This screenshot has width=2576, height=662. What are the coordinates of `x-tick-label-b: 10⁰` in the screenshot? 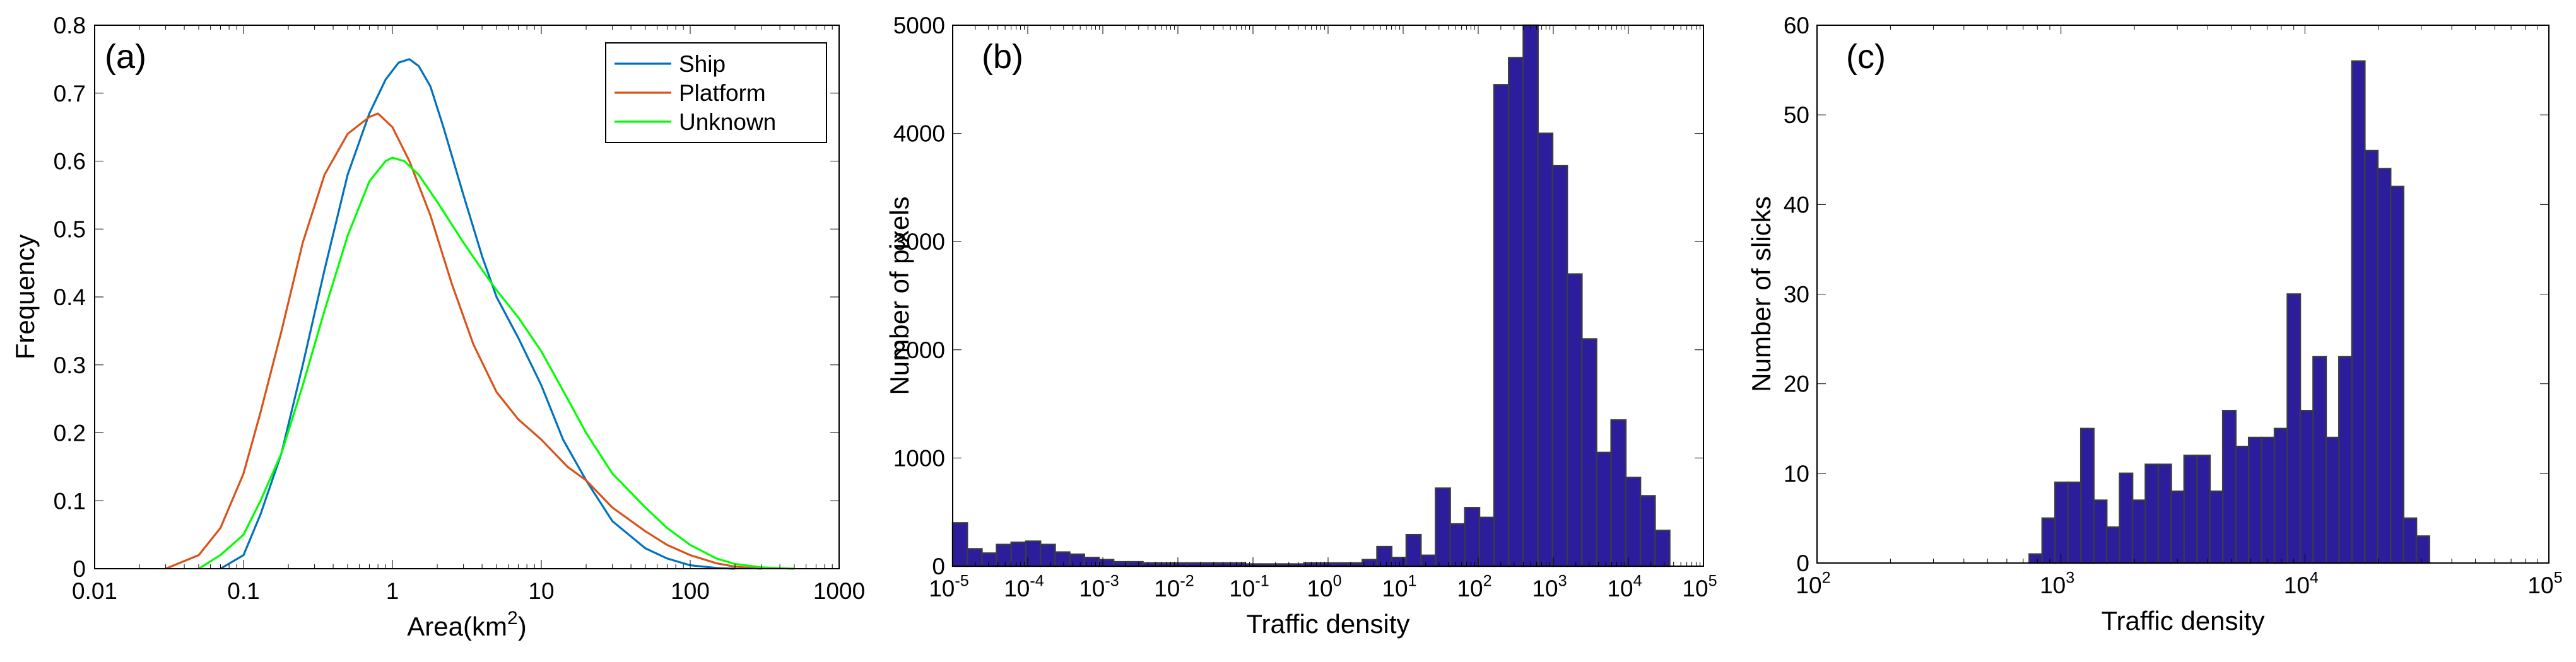 It's located at (1324, 587).